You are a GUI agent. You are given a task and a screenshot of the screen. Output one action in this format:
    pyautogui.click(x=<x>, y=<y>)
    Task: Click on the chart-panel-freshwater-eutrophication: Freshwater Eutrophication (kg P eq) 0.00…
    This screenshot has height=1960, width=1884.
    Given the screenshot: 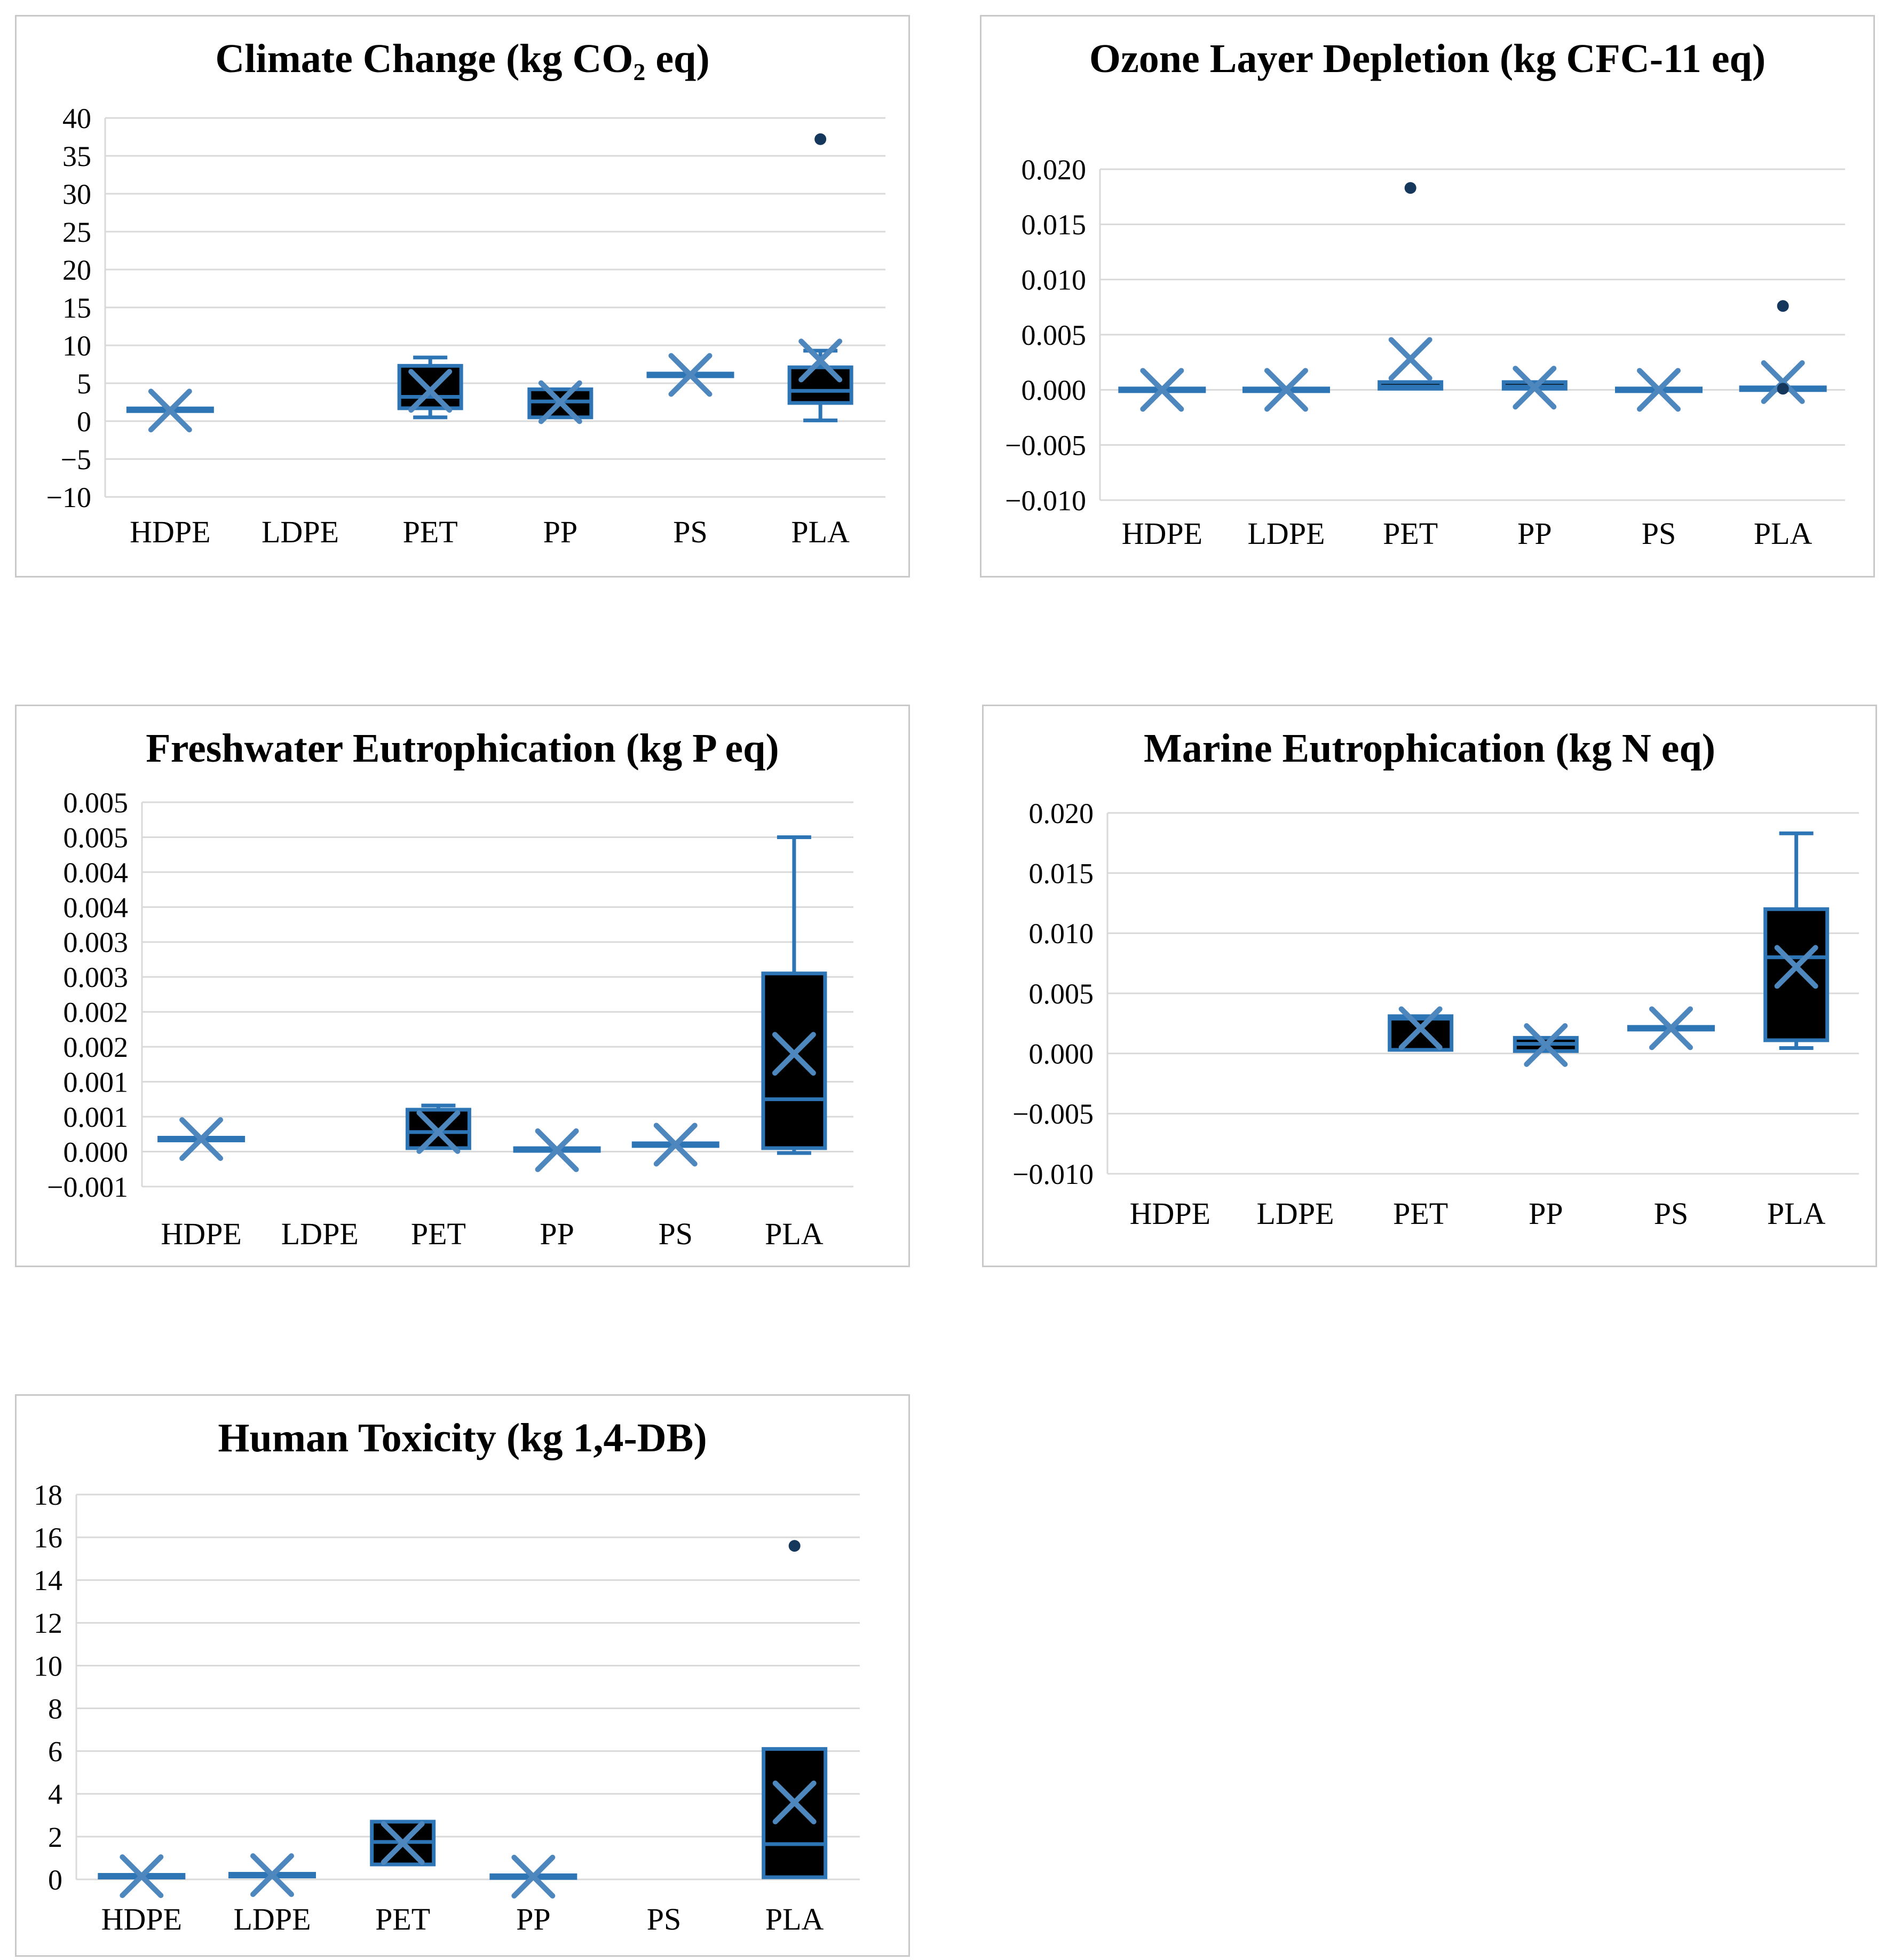 What is the action you would take?
    pyautogui.click(x=462, y=986)
    